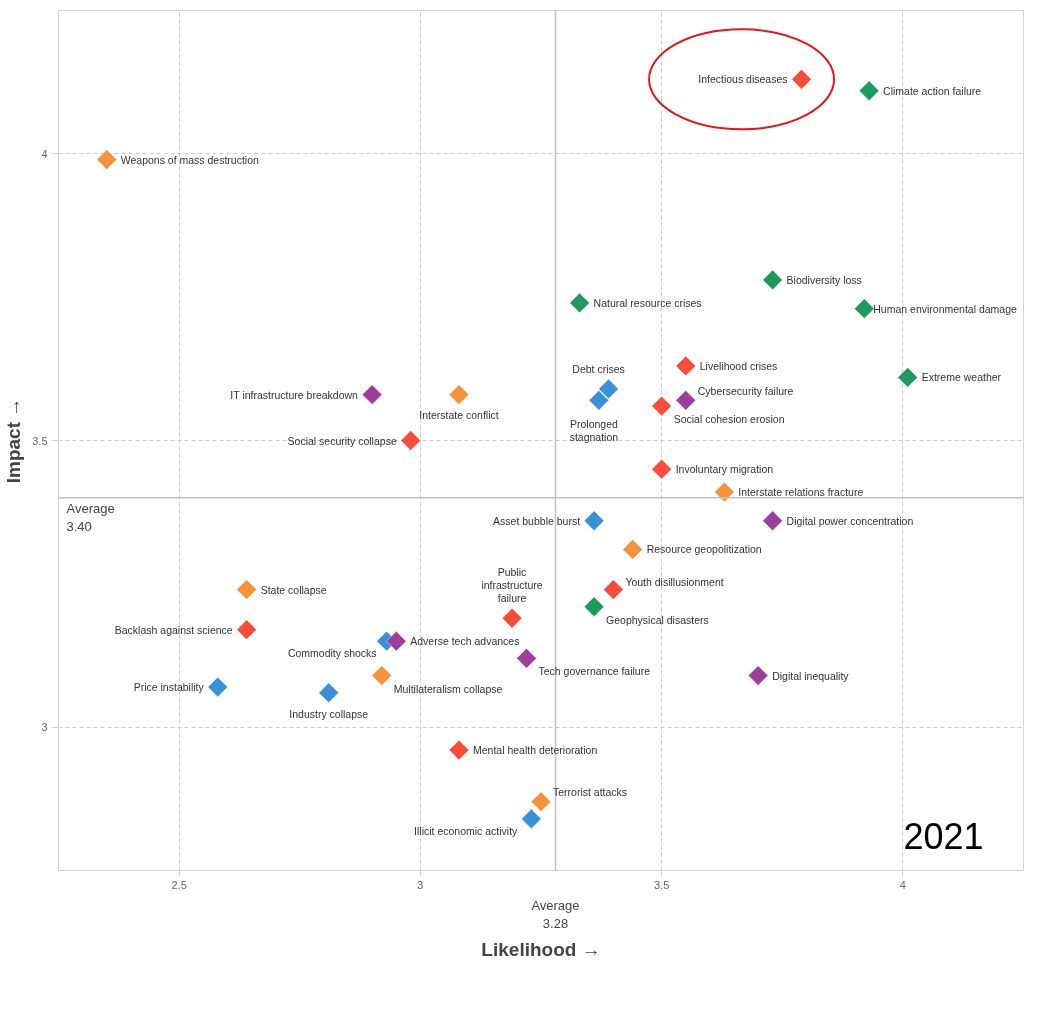  What do you see at coordinates (535, 750) in the screenshot?
I see `annotation: Mental health deterioration` at bounding box center [535, 750].